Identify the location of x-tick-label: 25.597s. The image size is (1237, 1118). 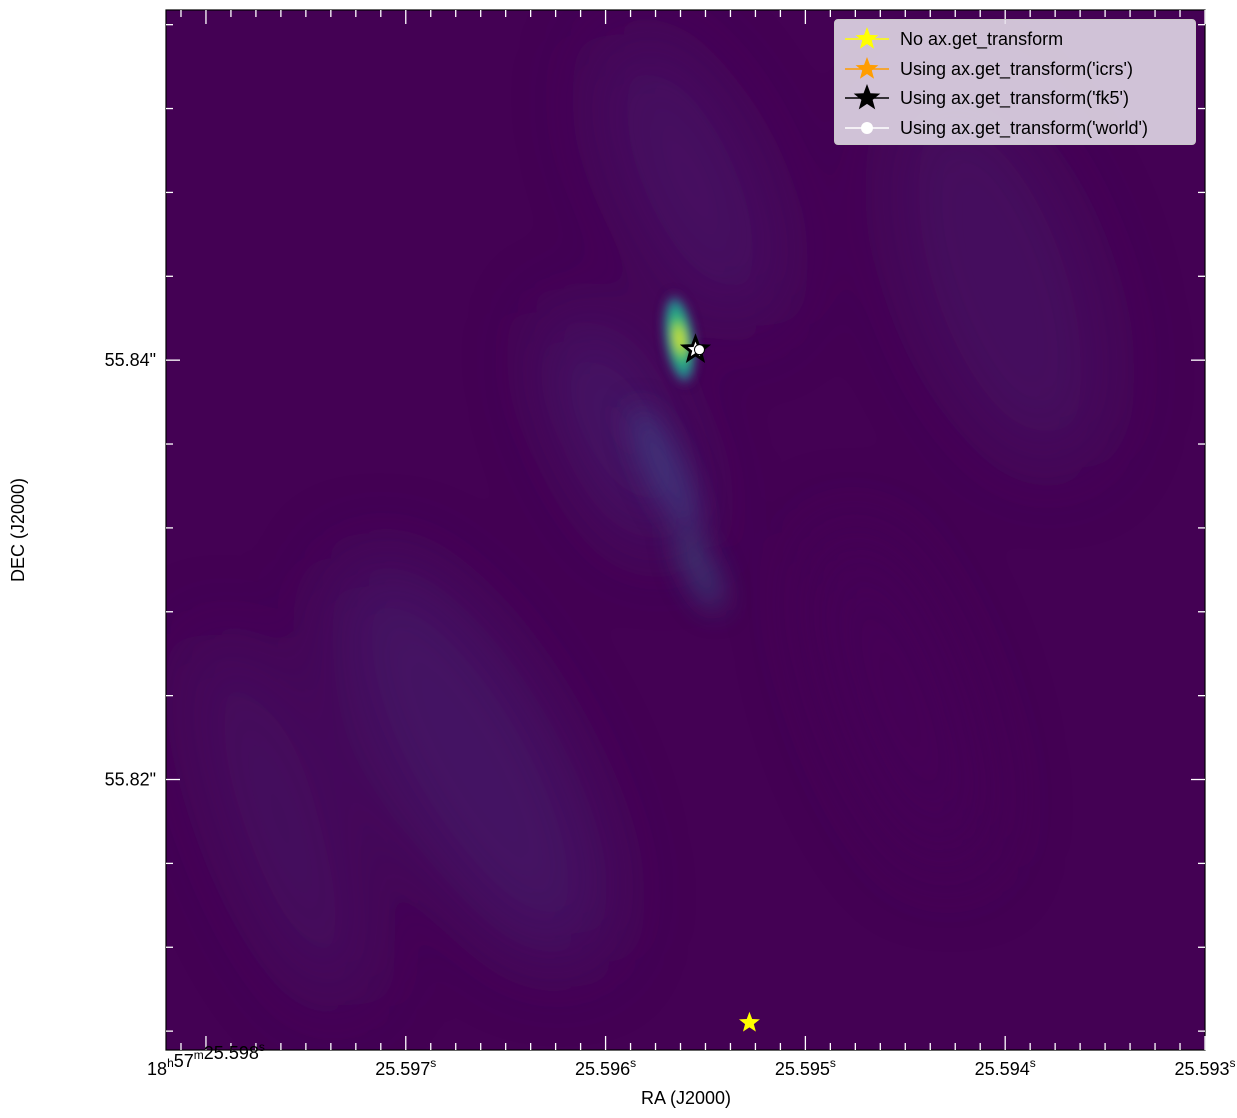
(405, 1067).